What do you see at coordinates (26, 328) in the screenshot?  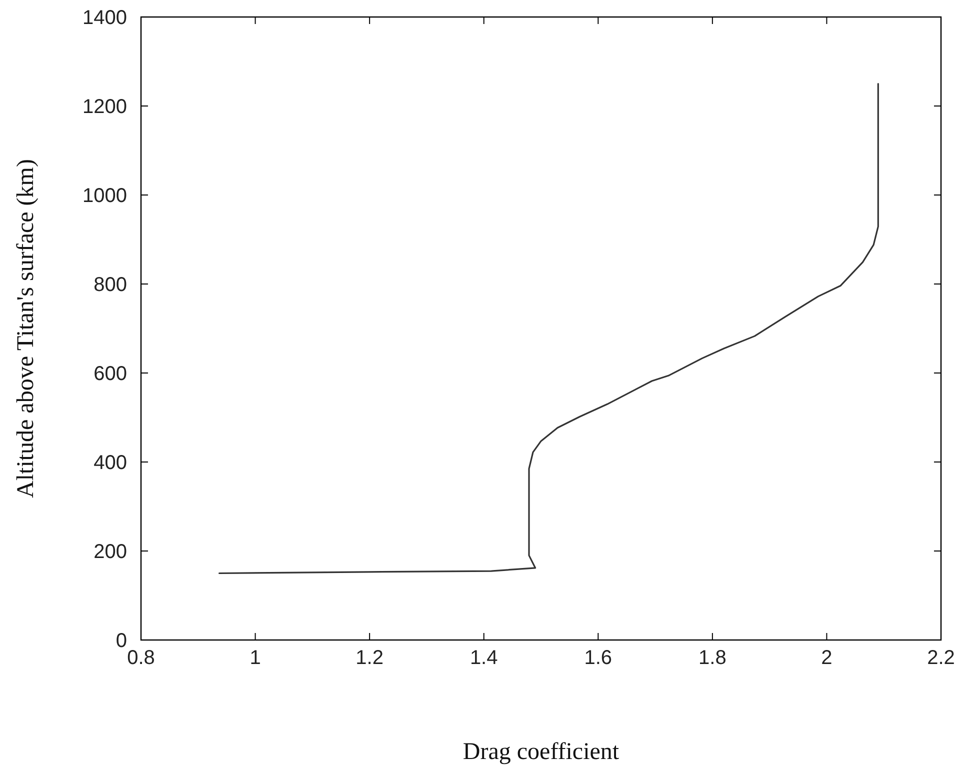 I see `y-axis-title: Altitude above Titan's surface (km)` at bounding box center [26, 328].